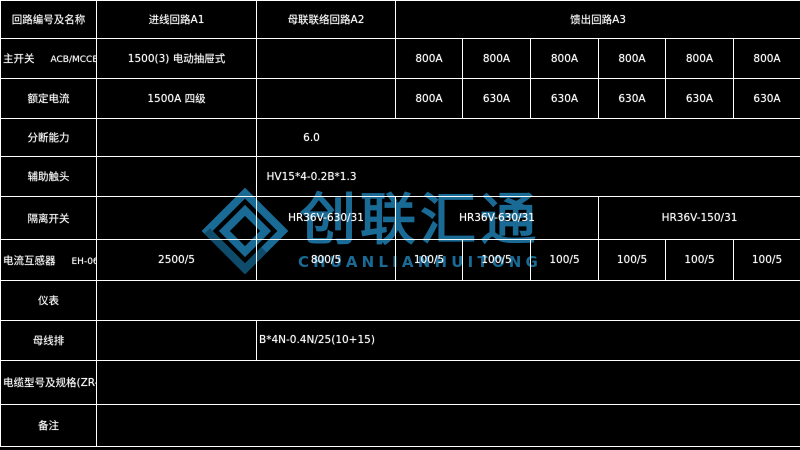  Describe the element at coordinates (48, 99) in the screenshot. I see `cell-rated-current-label: 额定电流` at that location.